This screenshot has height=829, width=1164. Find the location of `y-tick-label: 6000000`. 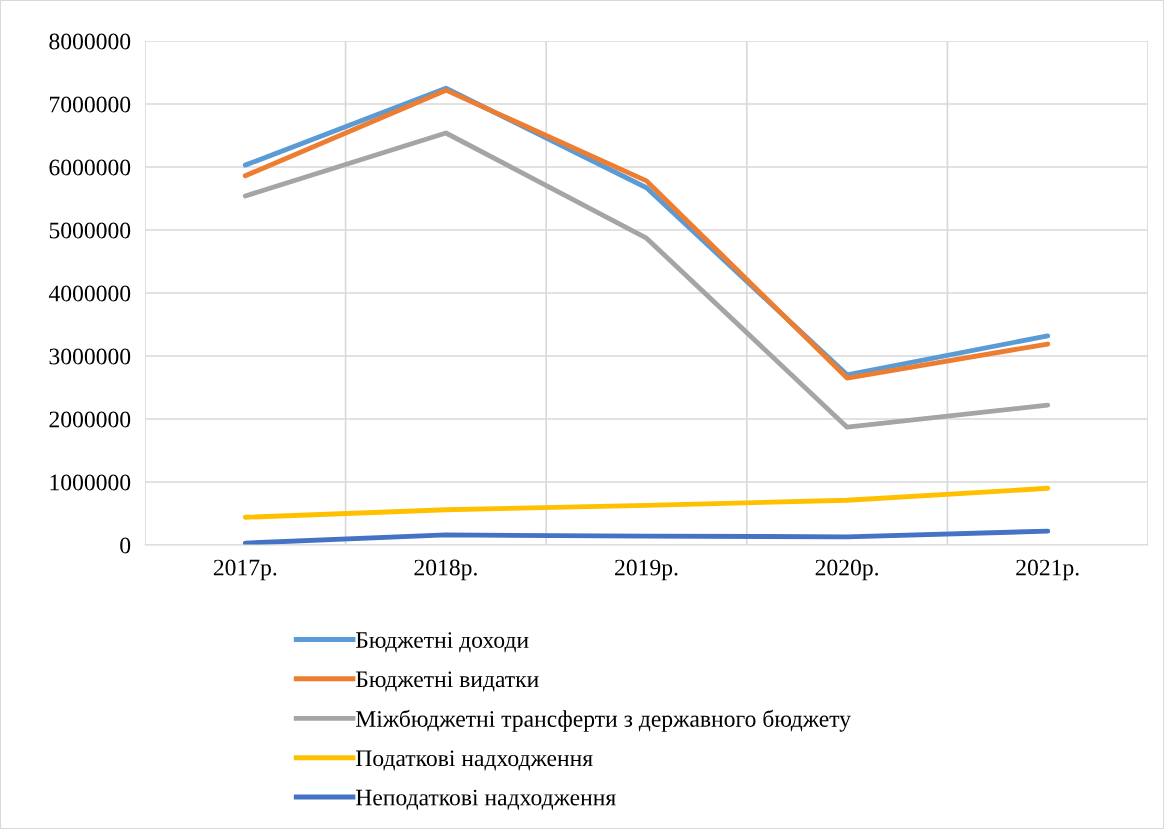

y-tick-label: 6000000 is located at coordinates (90, 167).